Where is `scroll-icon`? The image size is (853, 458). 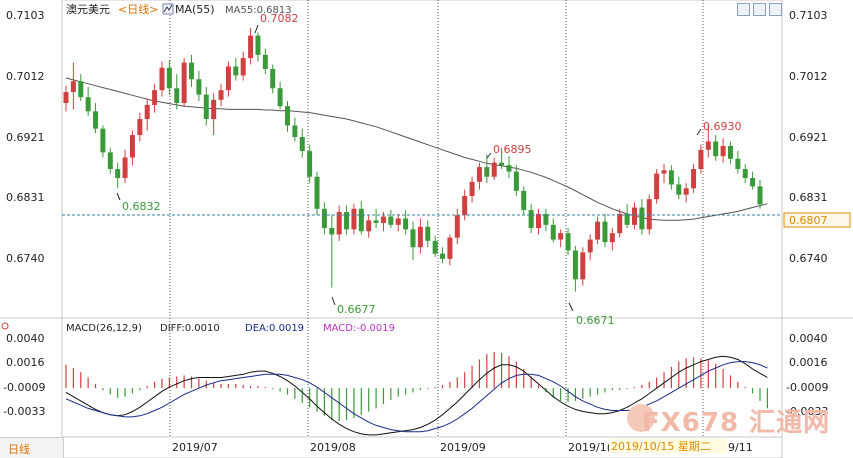
scroll-icon is located at coordinates (775, 9).